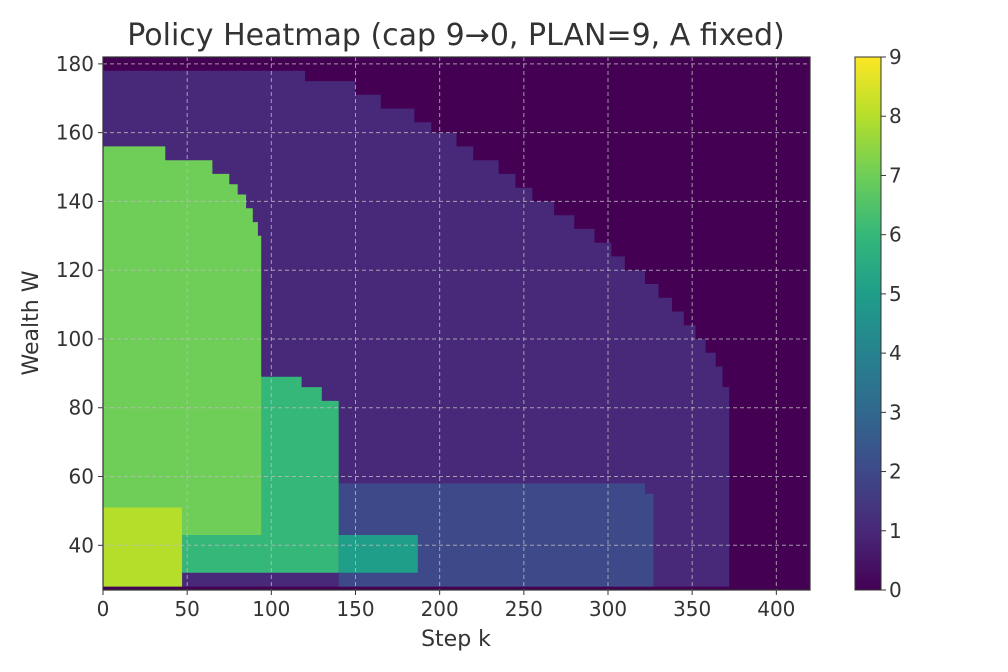 This screenshot has height=672, width=1008. Describe the element at coordinates (895, 57) in the screenshot. I see `colorbar-tick-label: 9` at that location.